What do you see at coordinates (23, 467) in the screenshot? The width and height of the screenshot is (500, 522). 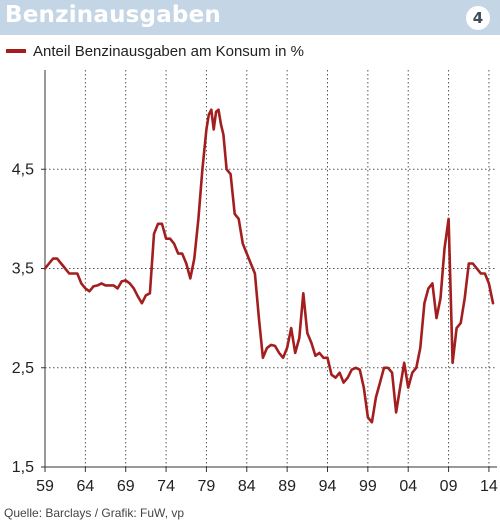 I see `y-tick-label: 1,5` at bounding box center [23, 467].